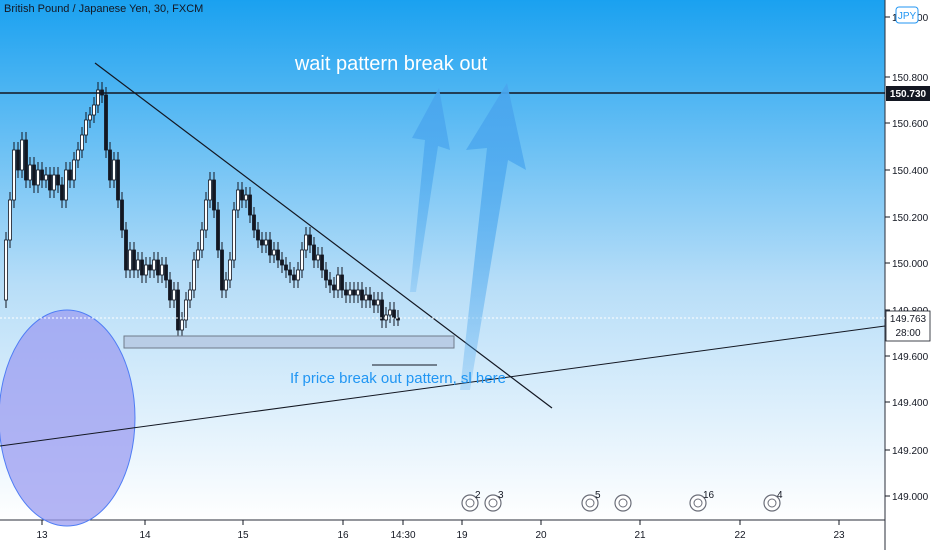 The width and height of the screenshot is (932, 550). Describe the element at coordinates (908, 319) in the screenshot. I see `last-price-label: 149.763` at that location.